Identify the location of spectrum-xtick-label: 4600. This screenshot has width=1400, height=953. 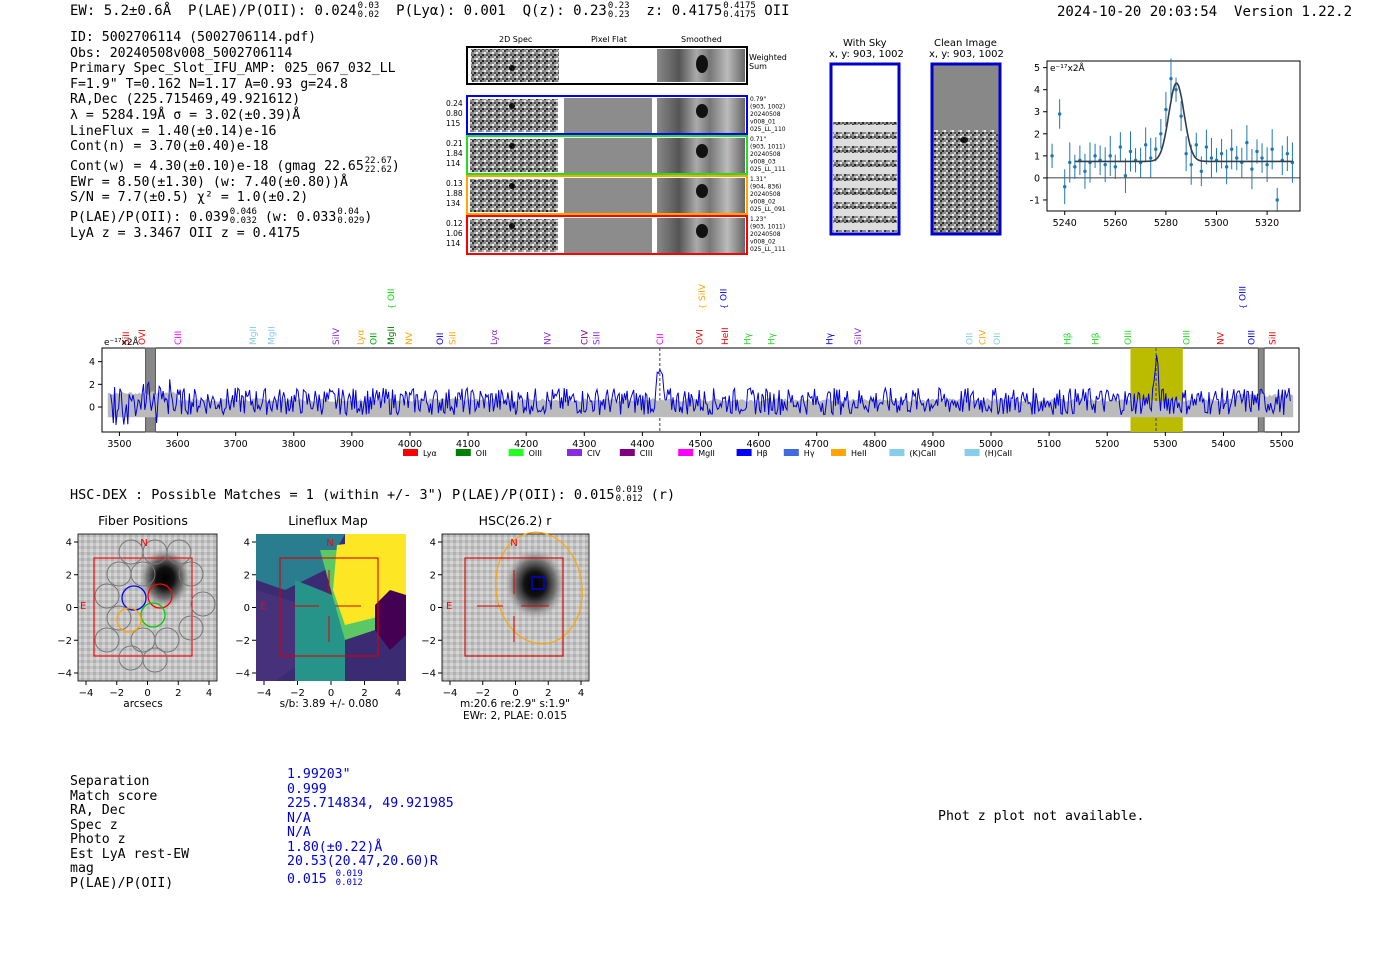
(759, 444).